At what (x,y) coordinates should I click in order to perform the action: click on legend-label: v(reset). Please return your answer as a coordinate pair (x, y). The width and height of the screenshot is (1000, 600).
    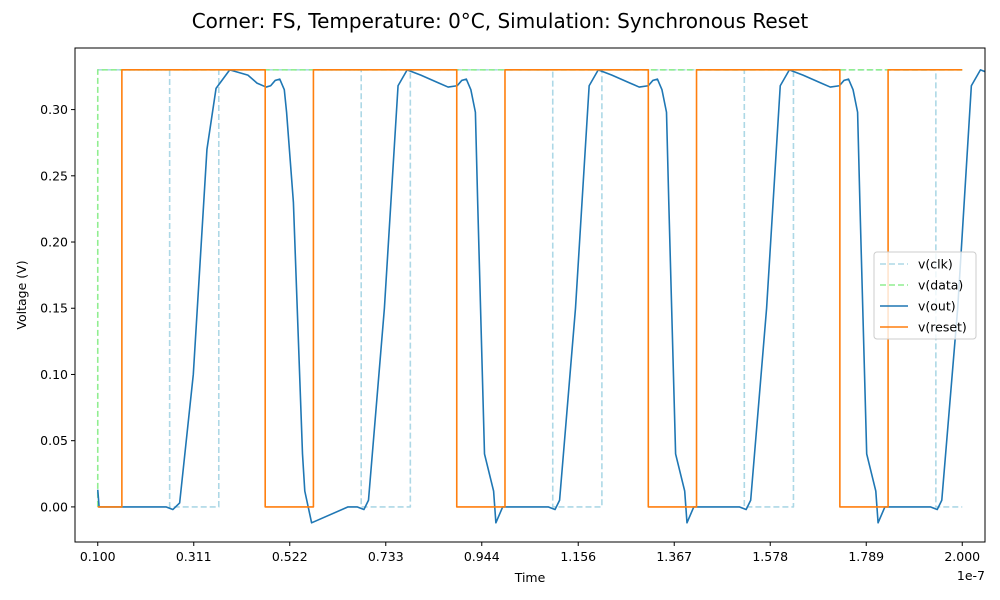
    Looking at the image, I should click on (942, 327).